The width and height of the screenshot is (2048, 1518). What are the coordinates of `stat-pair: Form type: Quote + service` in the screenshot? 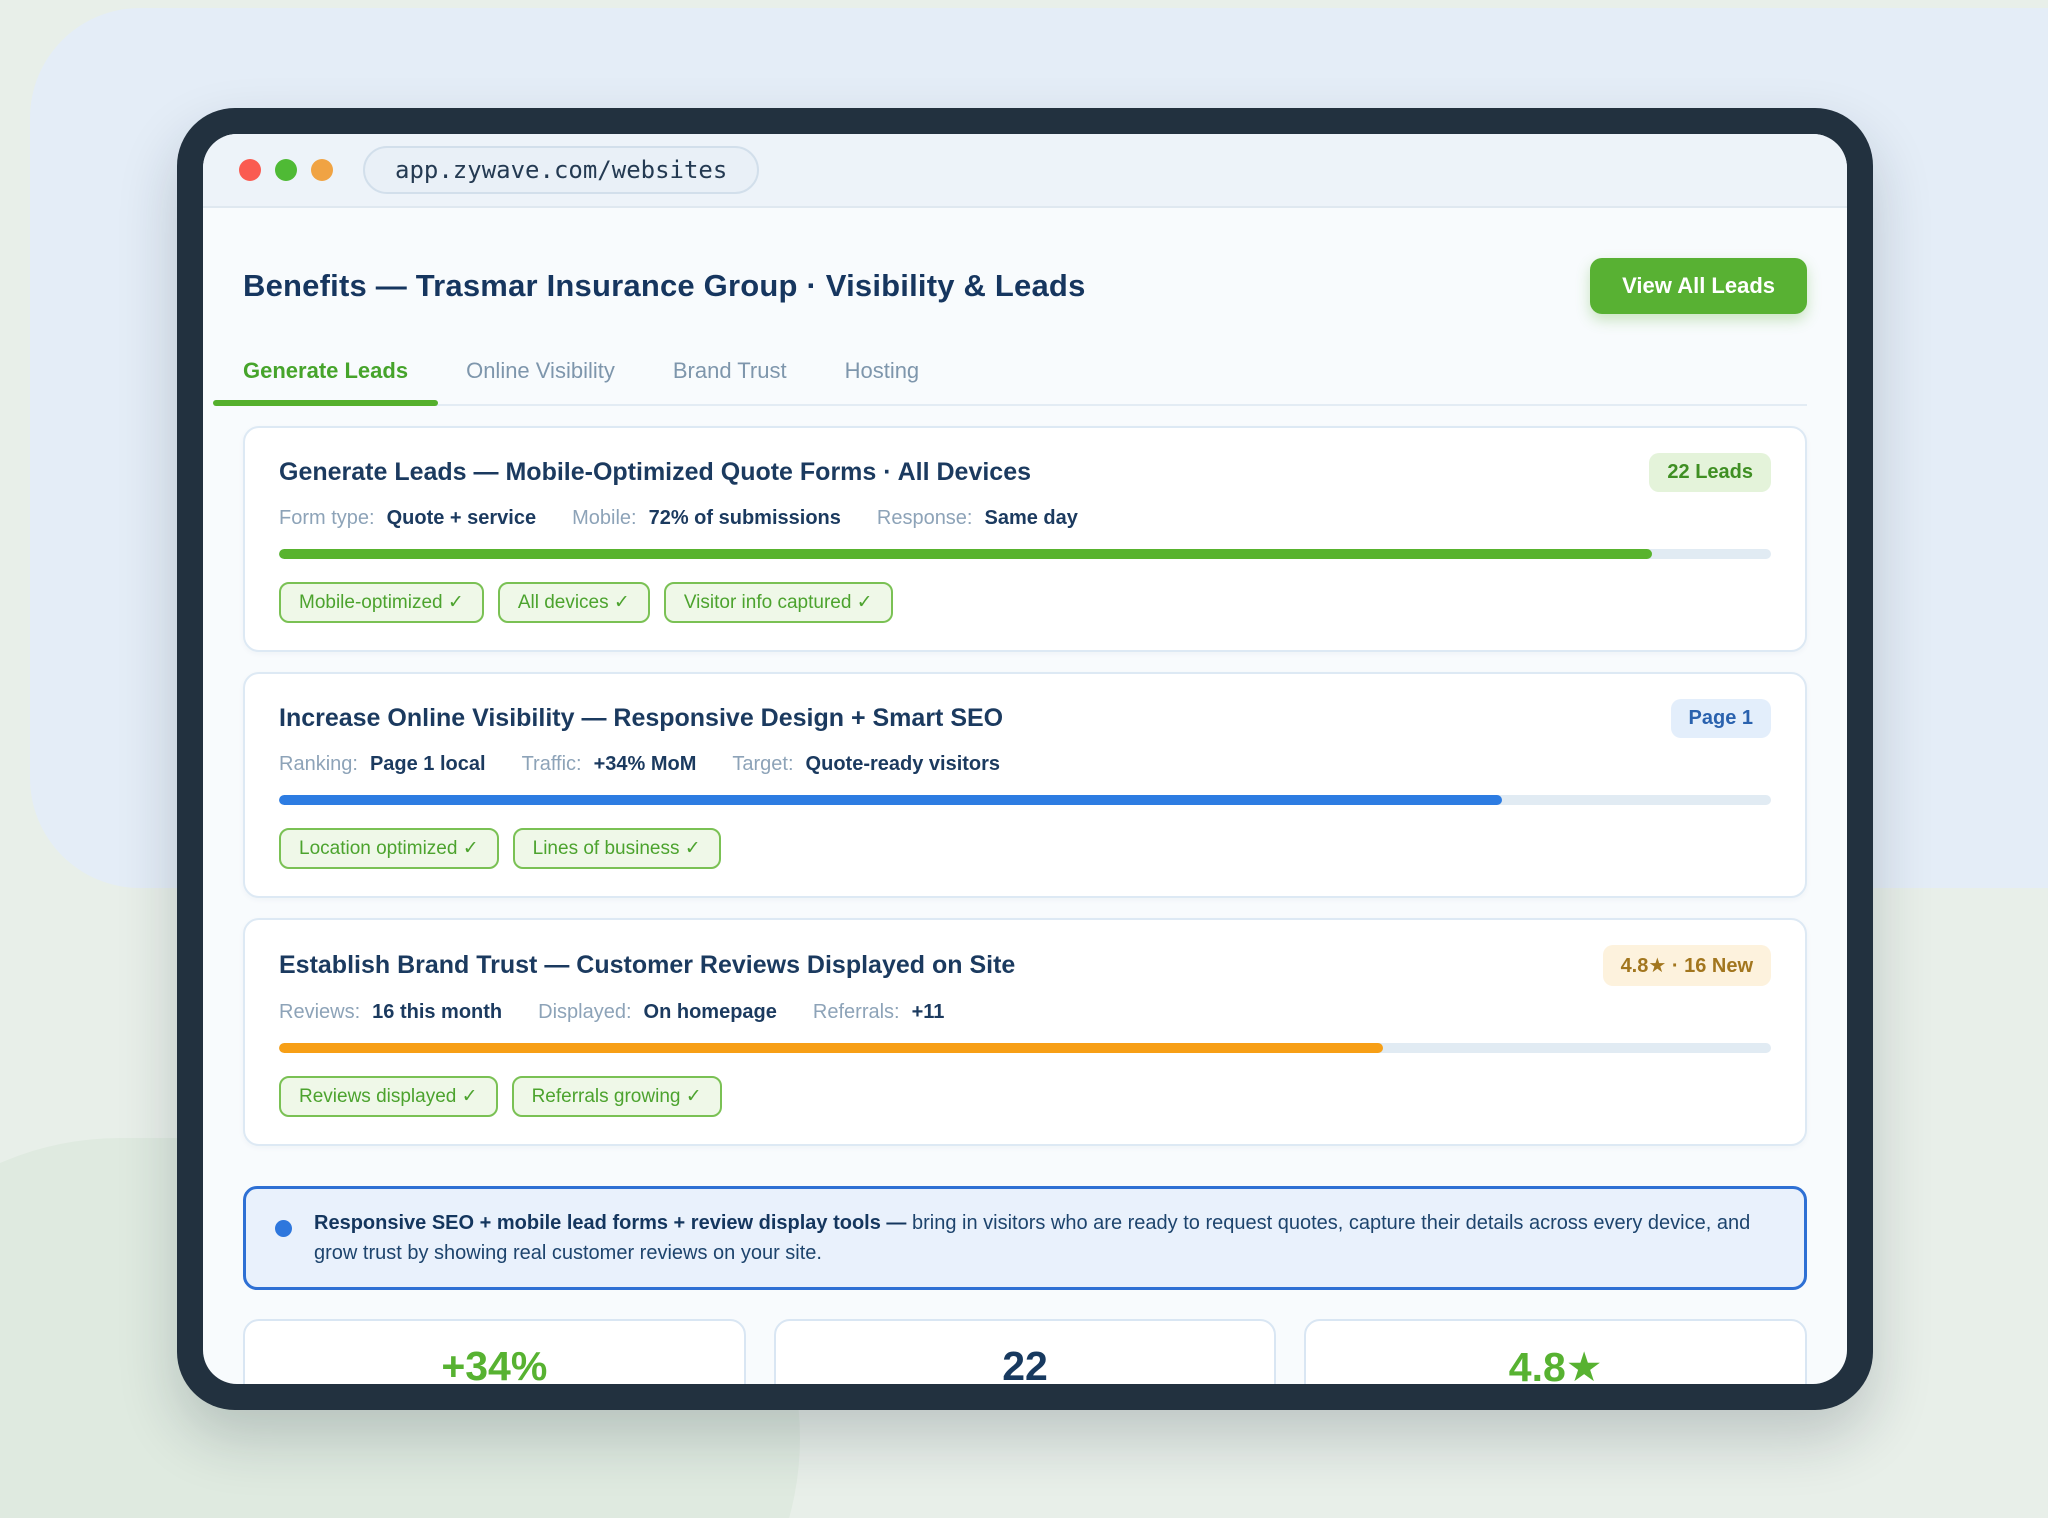 It's located at (407, 518).